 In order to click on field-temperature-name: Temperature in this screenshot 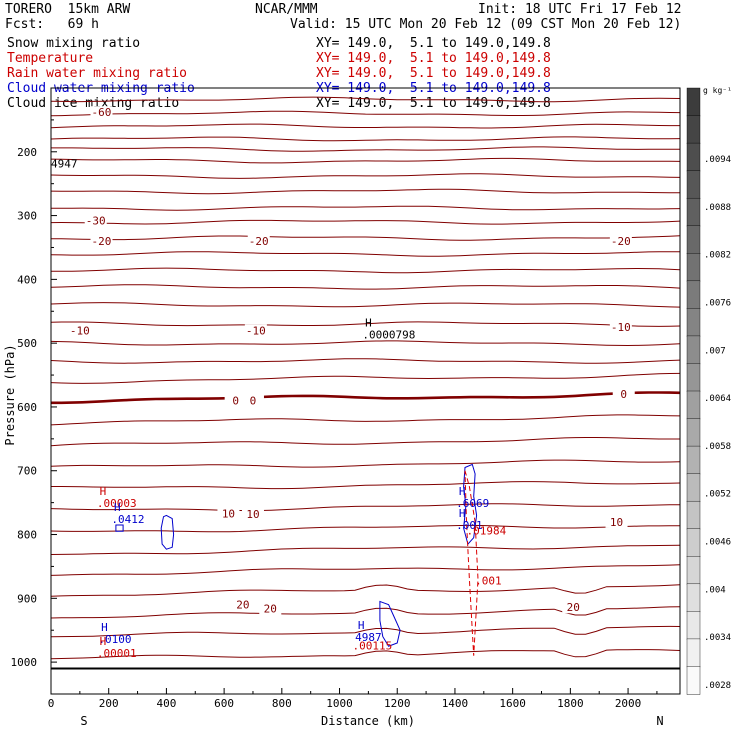, I will do `click(50, 58)`.